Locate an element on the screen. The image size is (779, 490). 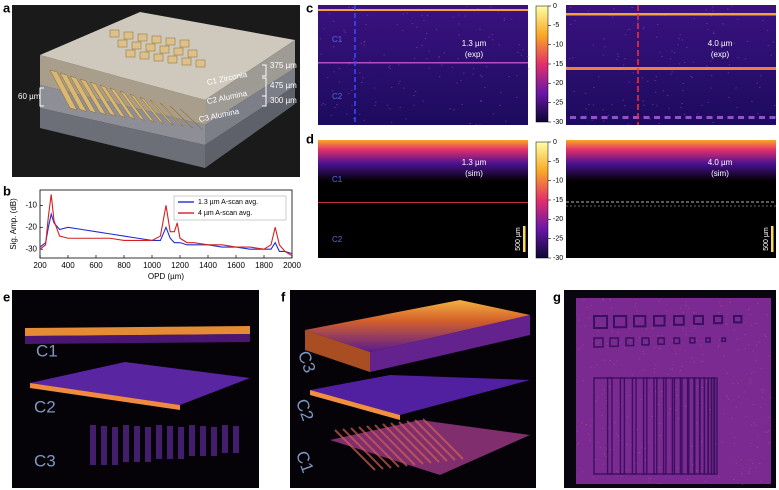
block-c2-side is located at coordinates (250, 106).